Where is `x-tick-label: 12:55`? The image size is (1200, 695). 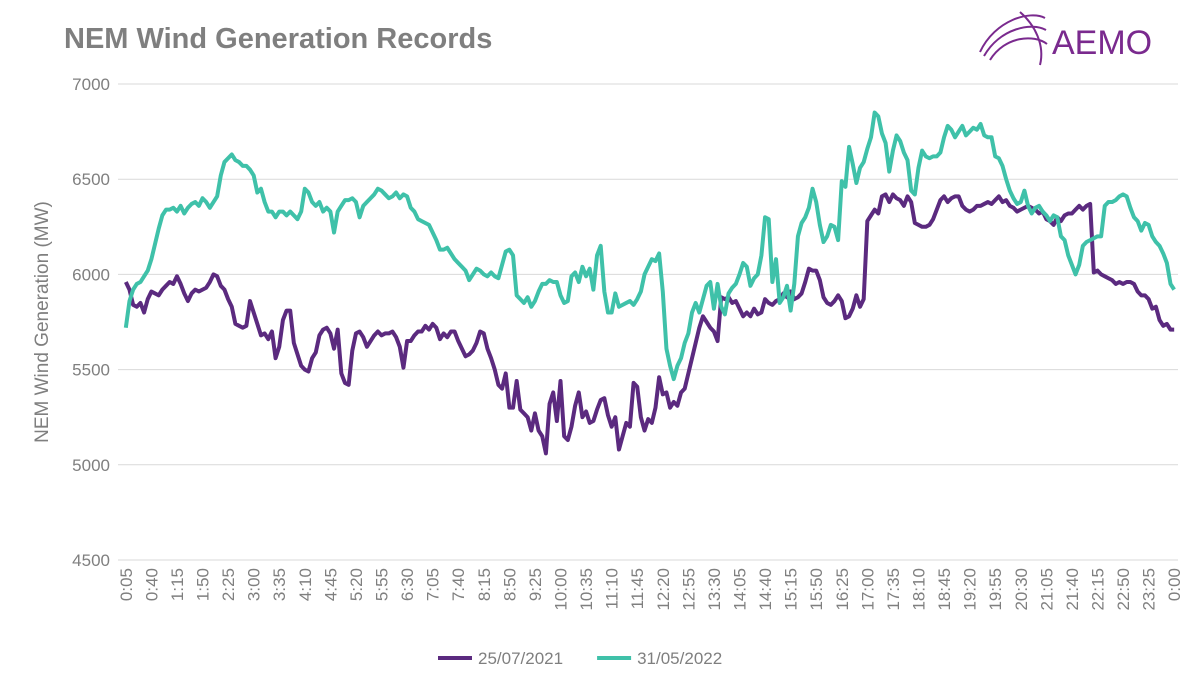 x-tick-label: 12:55 is located at coordinates (688, 589).